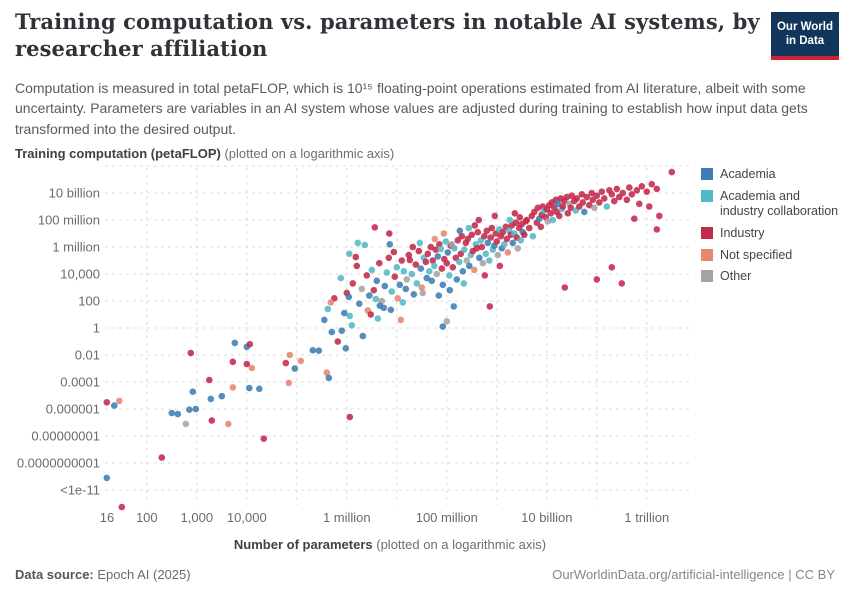  I want to click on legend-item: Other, so click(773, 277).